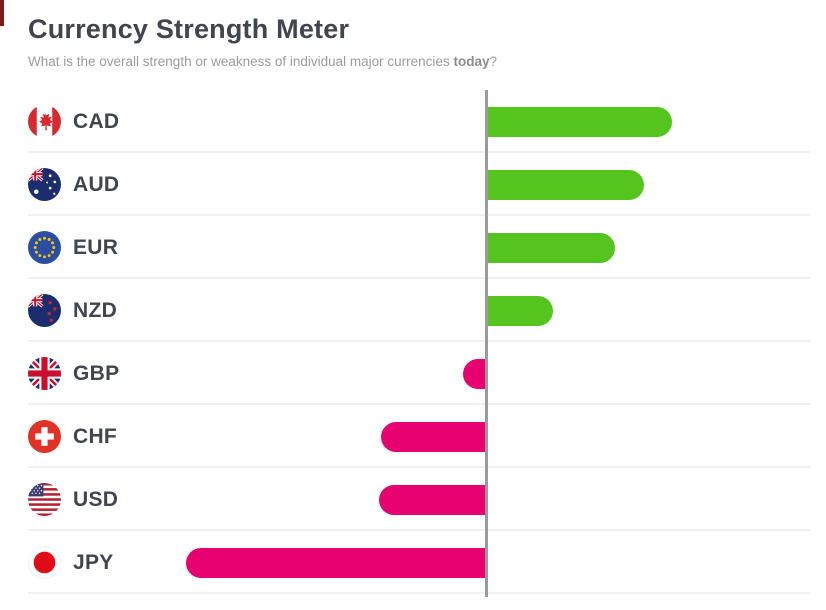  I want to click on usd-currency-code: USD, so click(96, 499).